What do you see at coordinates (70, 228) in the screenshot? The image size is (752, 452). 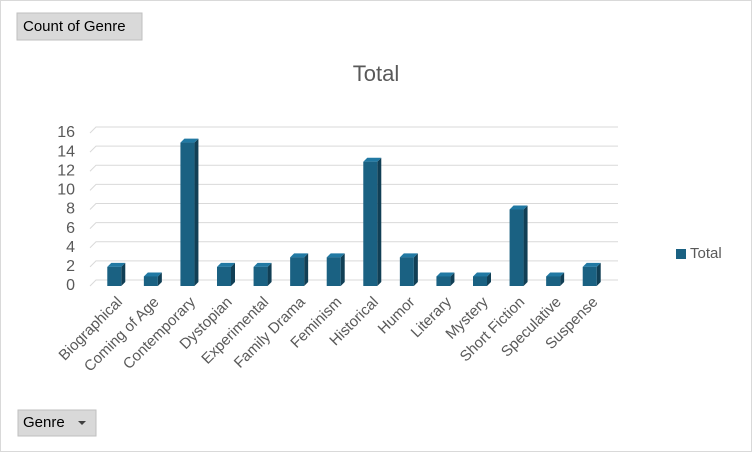 I see `y-tick-label: 6` at bounding box center [70, 228].